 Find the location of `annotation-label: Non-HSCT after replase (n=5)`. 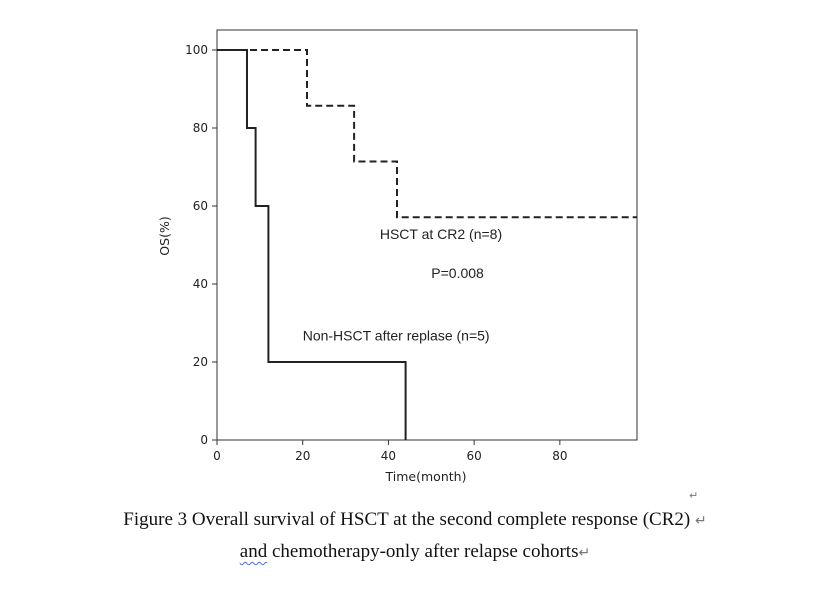

annotation-label: Non-HSCT after replase (n=5) is located at coordinates (396, 336).